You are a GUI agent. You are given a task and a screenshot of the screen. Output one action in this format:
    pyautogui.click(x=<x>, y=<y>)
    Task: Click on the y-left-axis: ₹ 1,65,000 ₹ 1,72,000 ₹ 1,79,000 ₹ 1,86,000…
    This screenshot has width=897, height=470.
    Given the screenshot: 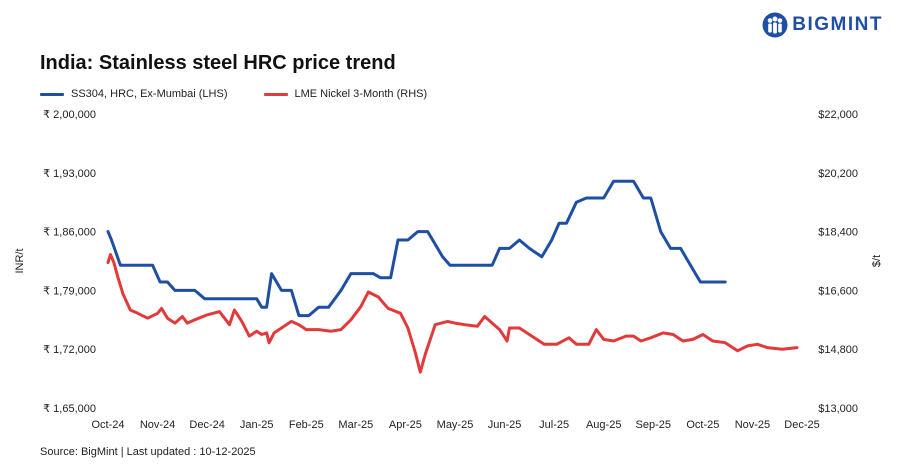 What is the action you would take?
    pyautogui.click(x=69, y=262)
    